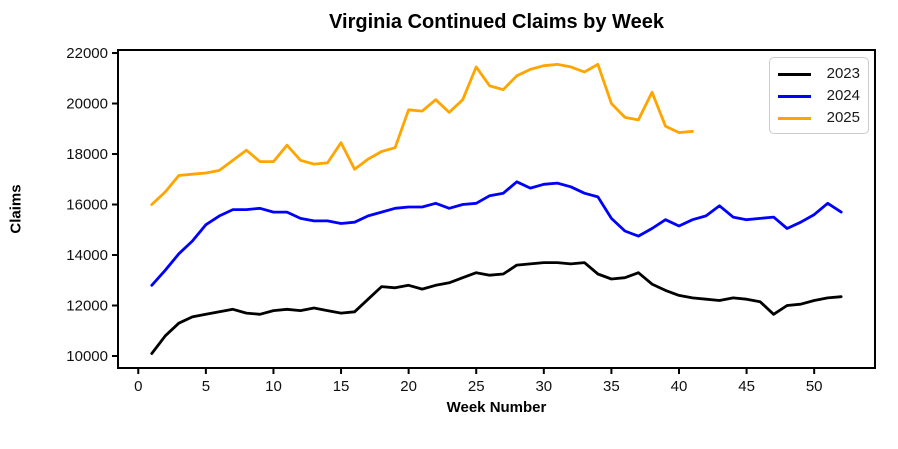 Image resolution: width=898 pixels, height=449 pixels. What do you see at coordinates (87, 306) in the screenshot?
I see `y-tick-label: 12000` at bounding box center [87, 306].